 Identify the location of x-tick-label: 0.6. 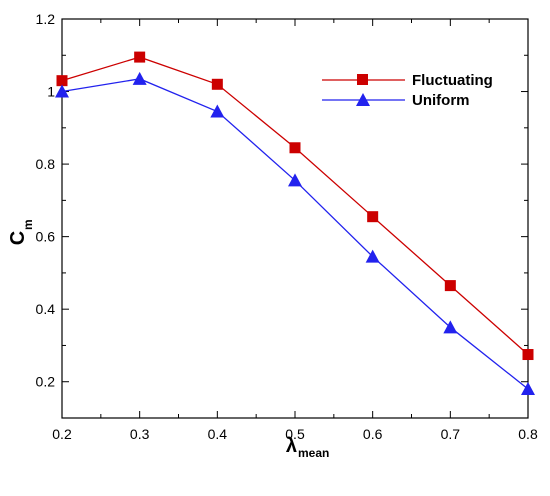
(373, 434).